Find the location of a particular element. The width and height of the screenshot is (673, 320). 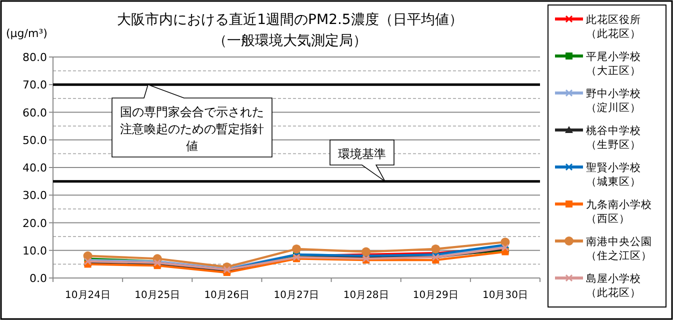

legend-label: 桃谷中学校（生野区） is located at coordinates (613, 137).